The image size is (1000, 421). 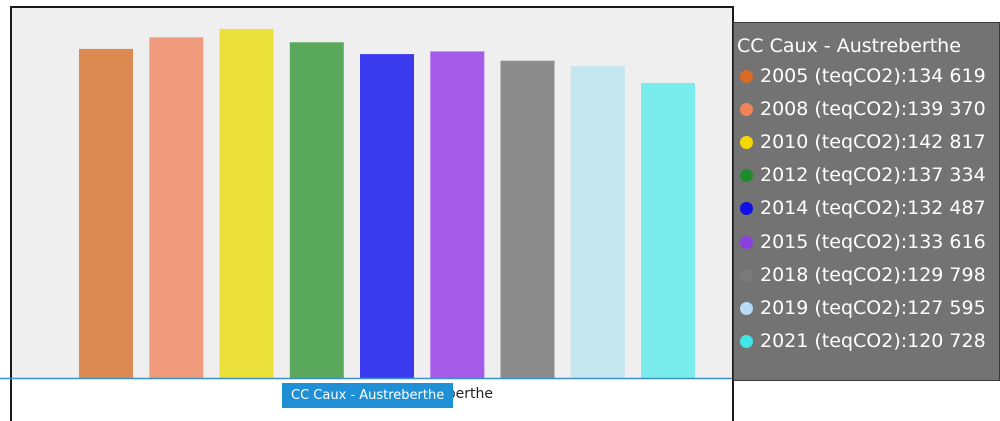 What do you see at coordinates (316, 210) in the screenshot?
I see `bar-2012` at bounding box center [316, 210].